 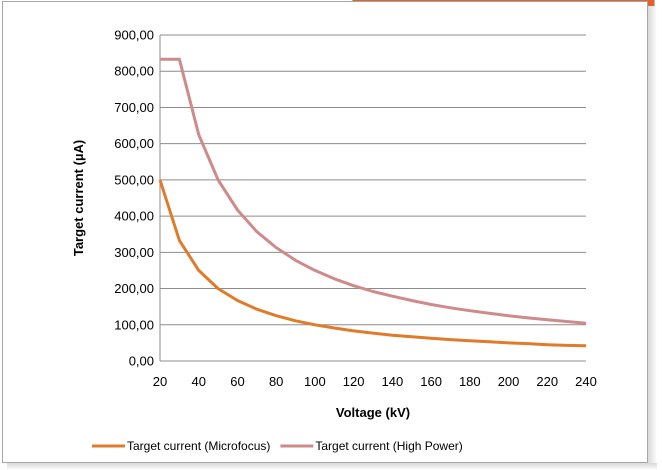 I want to click on x-tick-label: 160, so click(x=431, y=381).